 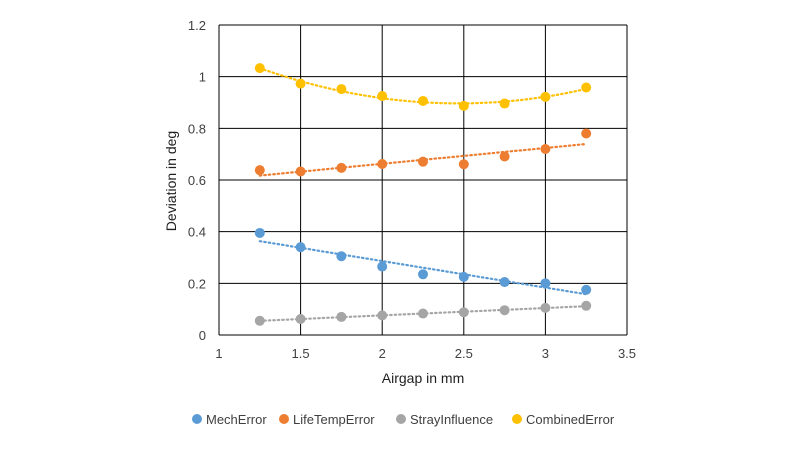 I want to click on legend-marker-combinederror, so click(x=517, y=419).